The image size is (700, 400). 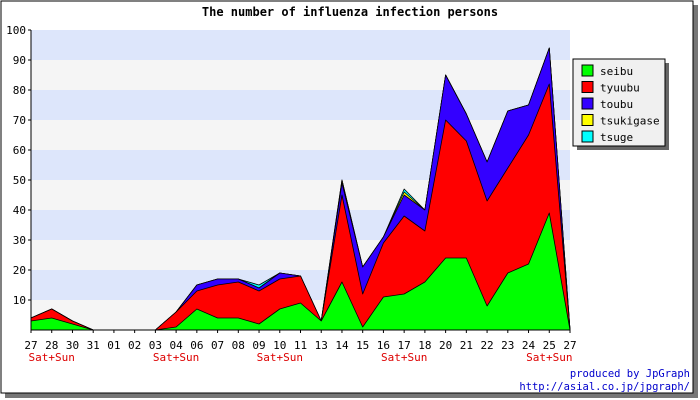 What do you see at coordinates (19, 300) in the screenshot?
I see `y-tick-label: 10` at bounding box center [19, 300].